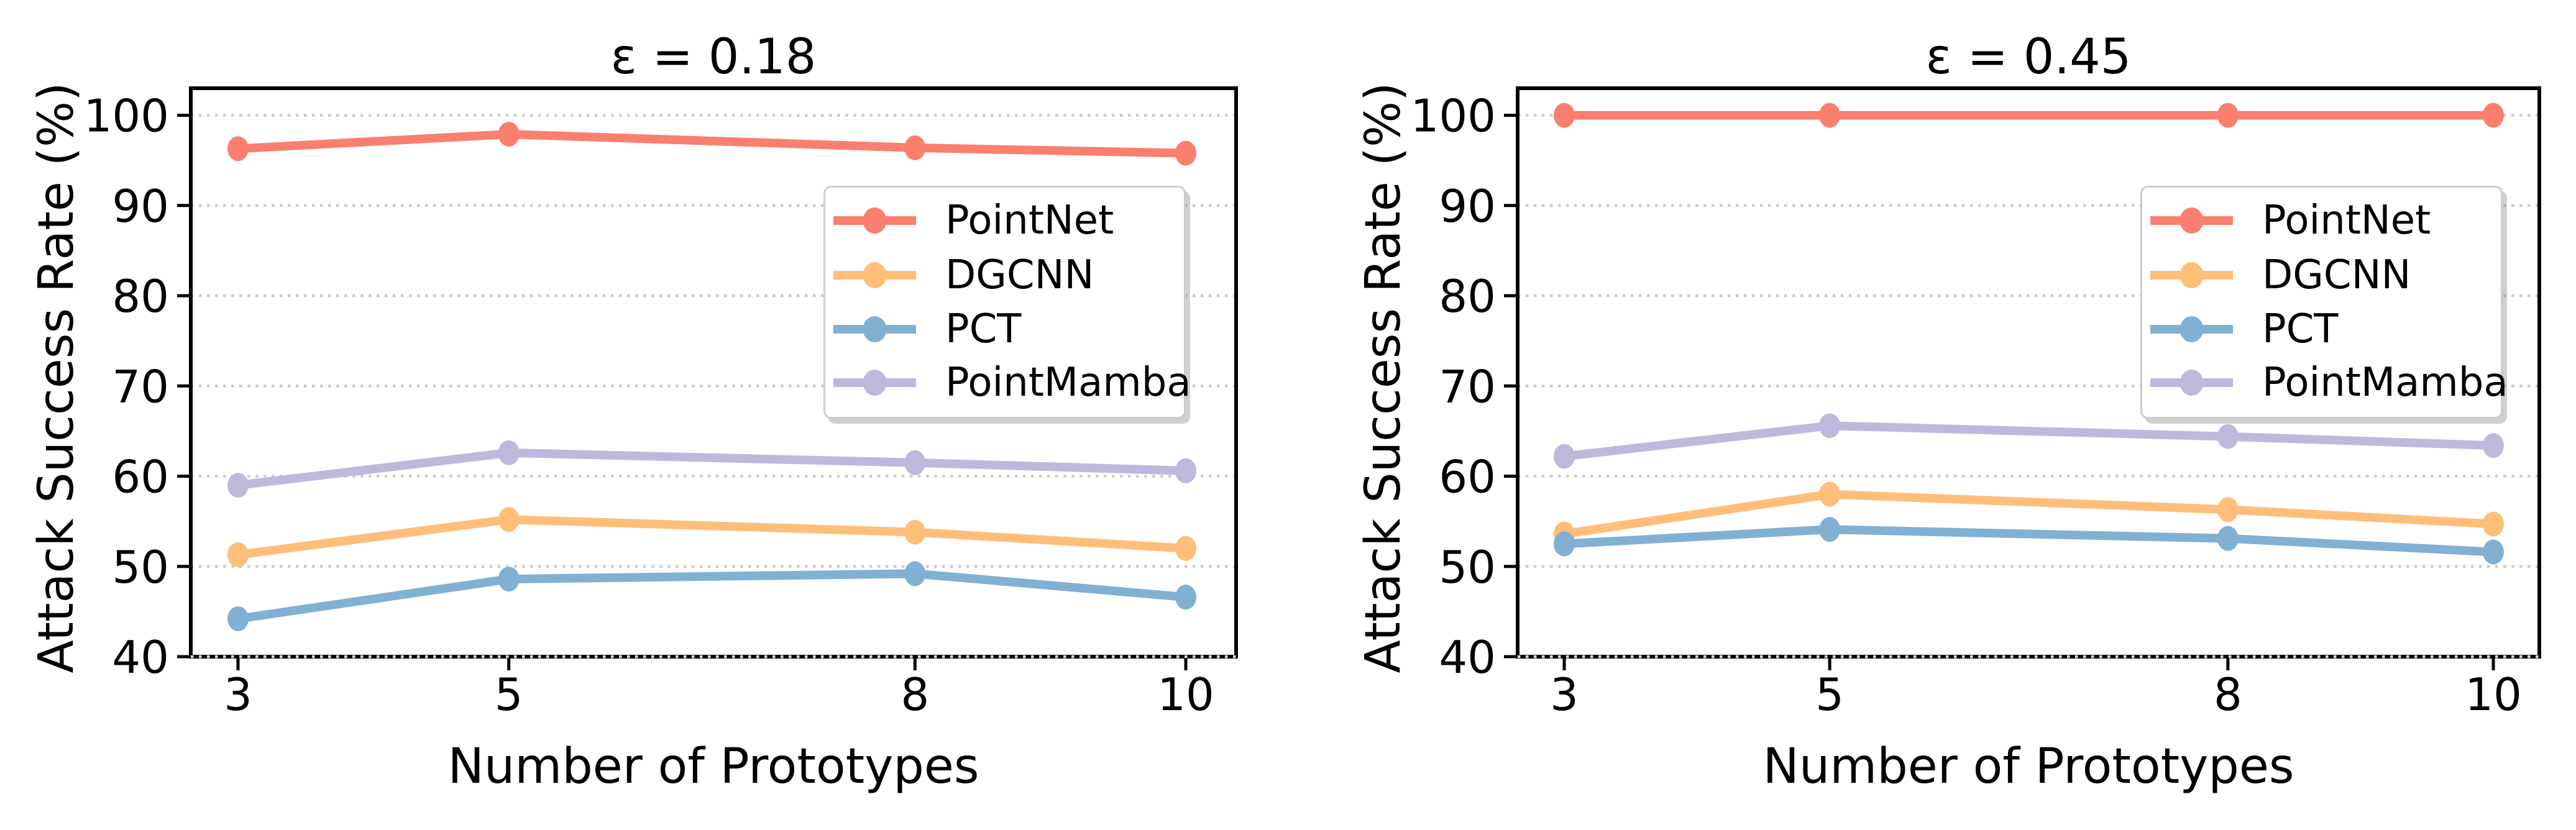 This screenshot has height=830, width=2576. Describe the element at coordinates (57, 377) in the screenshot. I see `panel1-yaxis-label: Attack Success Rate (%)` at that location.